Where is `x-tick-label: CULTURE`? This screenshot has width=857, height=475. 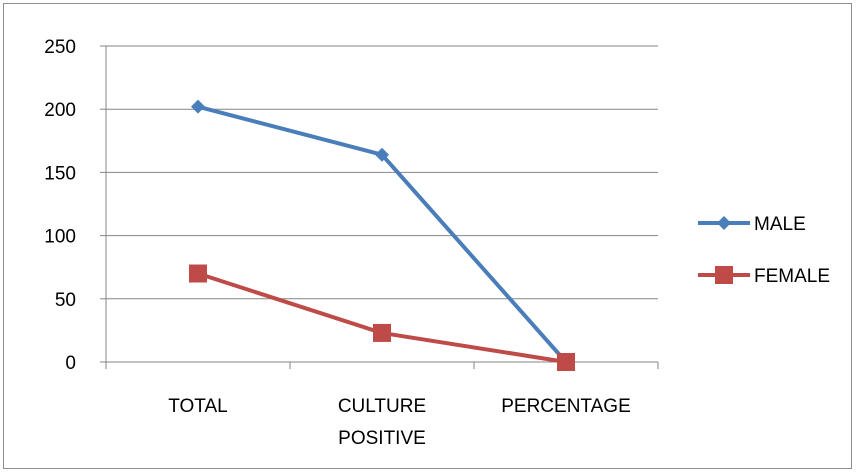 x-tick-label: CULTURE is located at coordinates (382, 406).